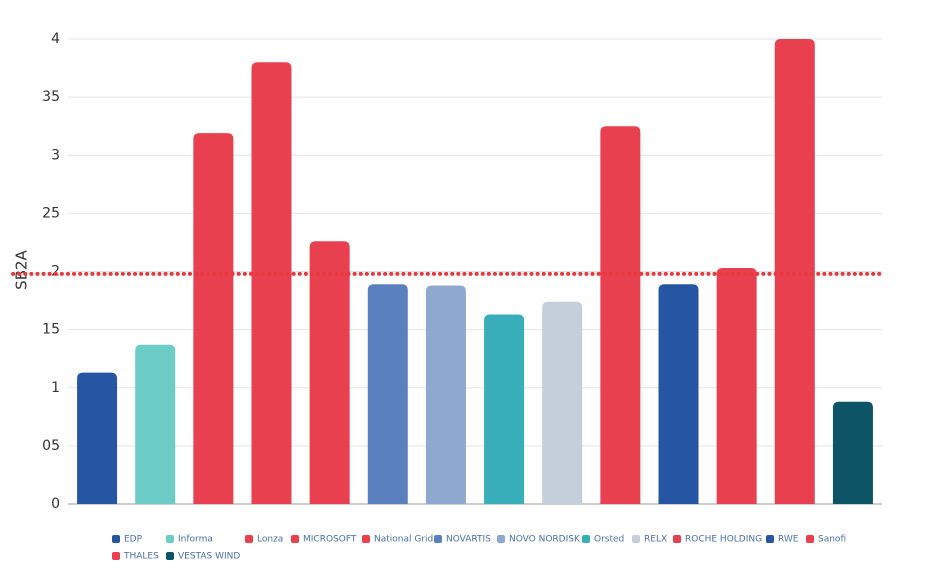 Image resolution: width=940 pixels, height=581 pixels. I want to click on y-tick-label: 0, so click(55, 504).